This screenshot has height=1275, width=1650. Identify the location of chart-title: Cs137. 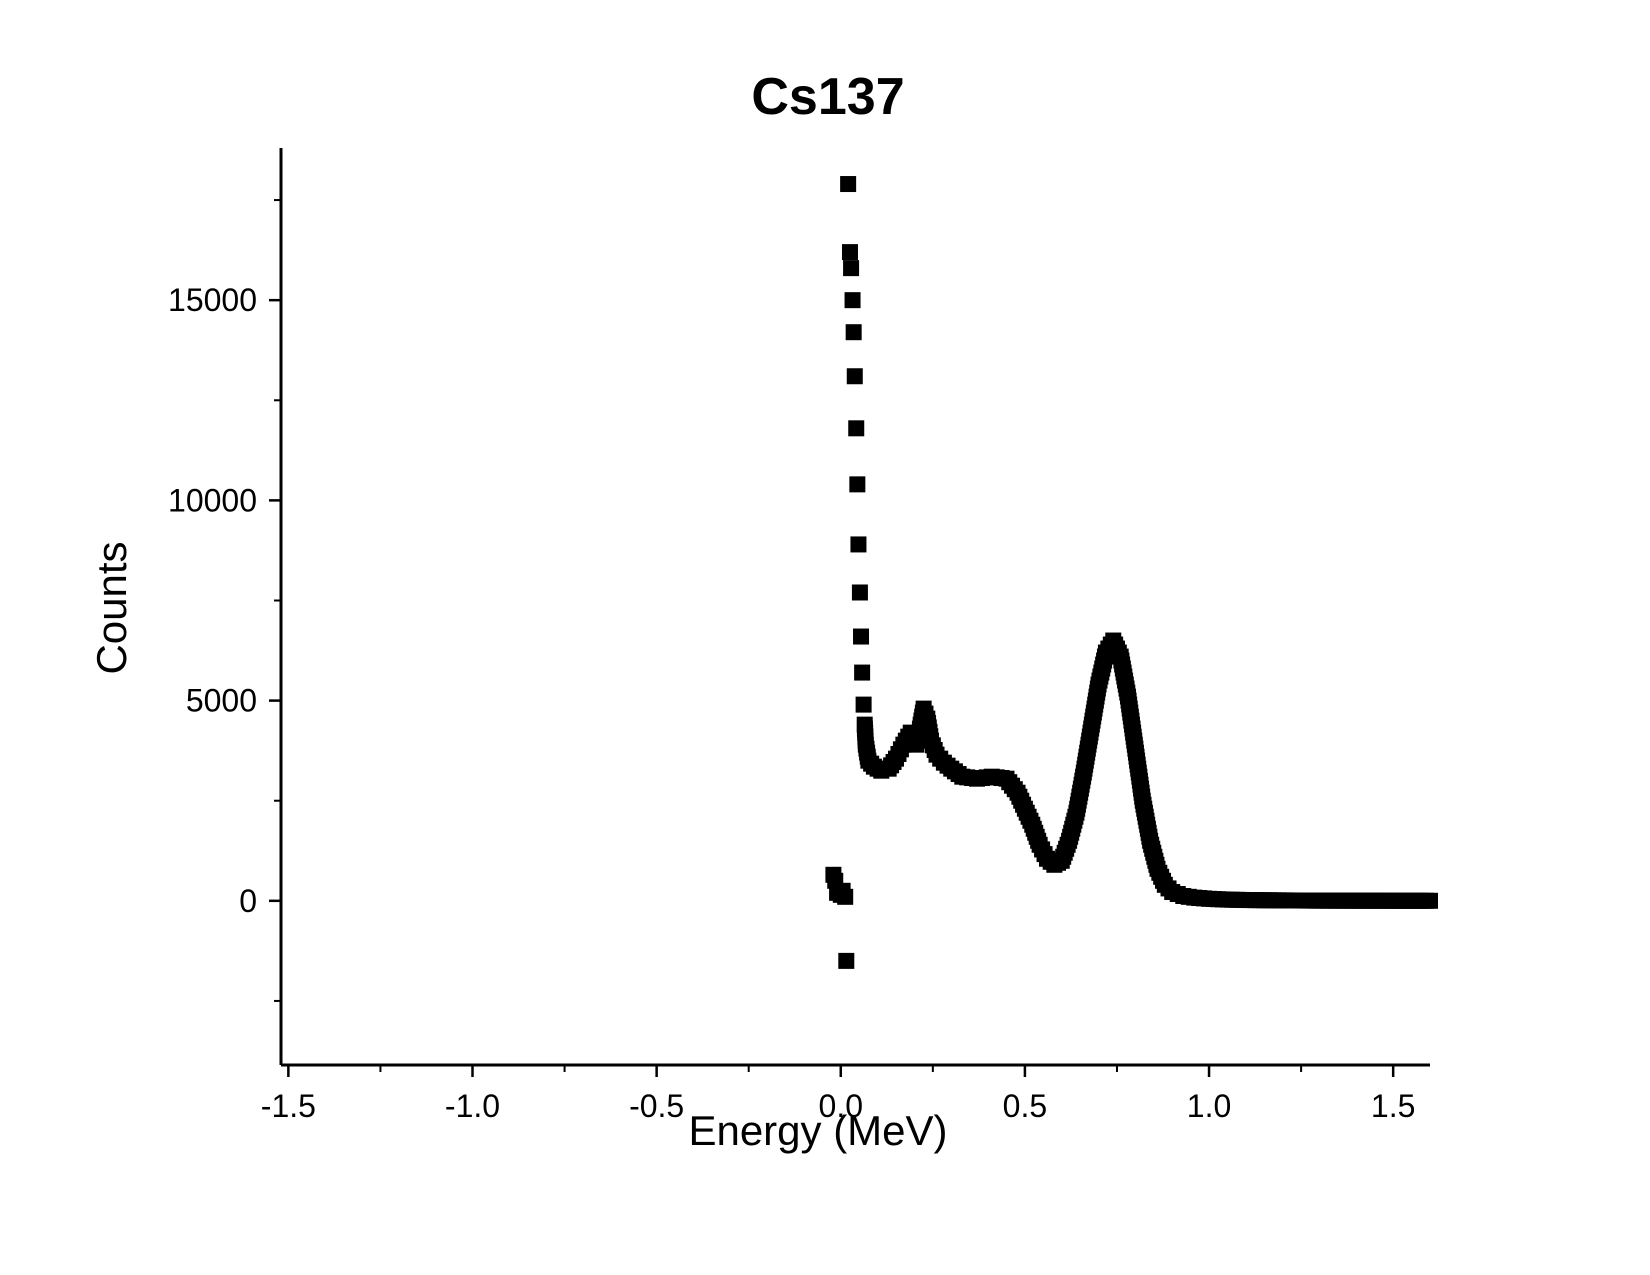
(827, 97).